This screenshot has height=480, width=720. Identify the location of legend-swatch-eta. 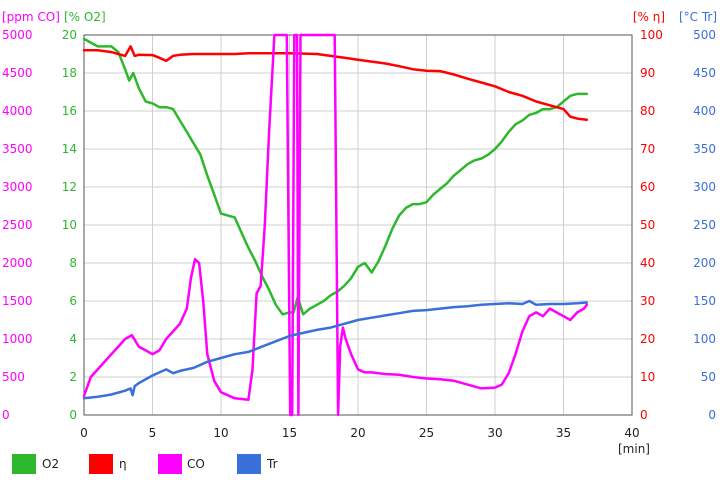
(101, 464).